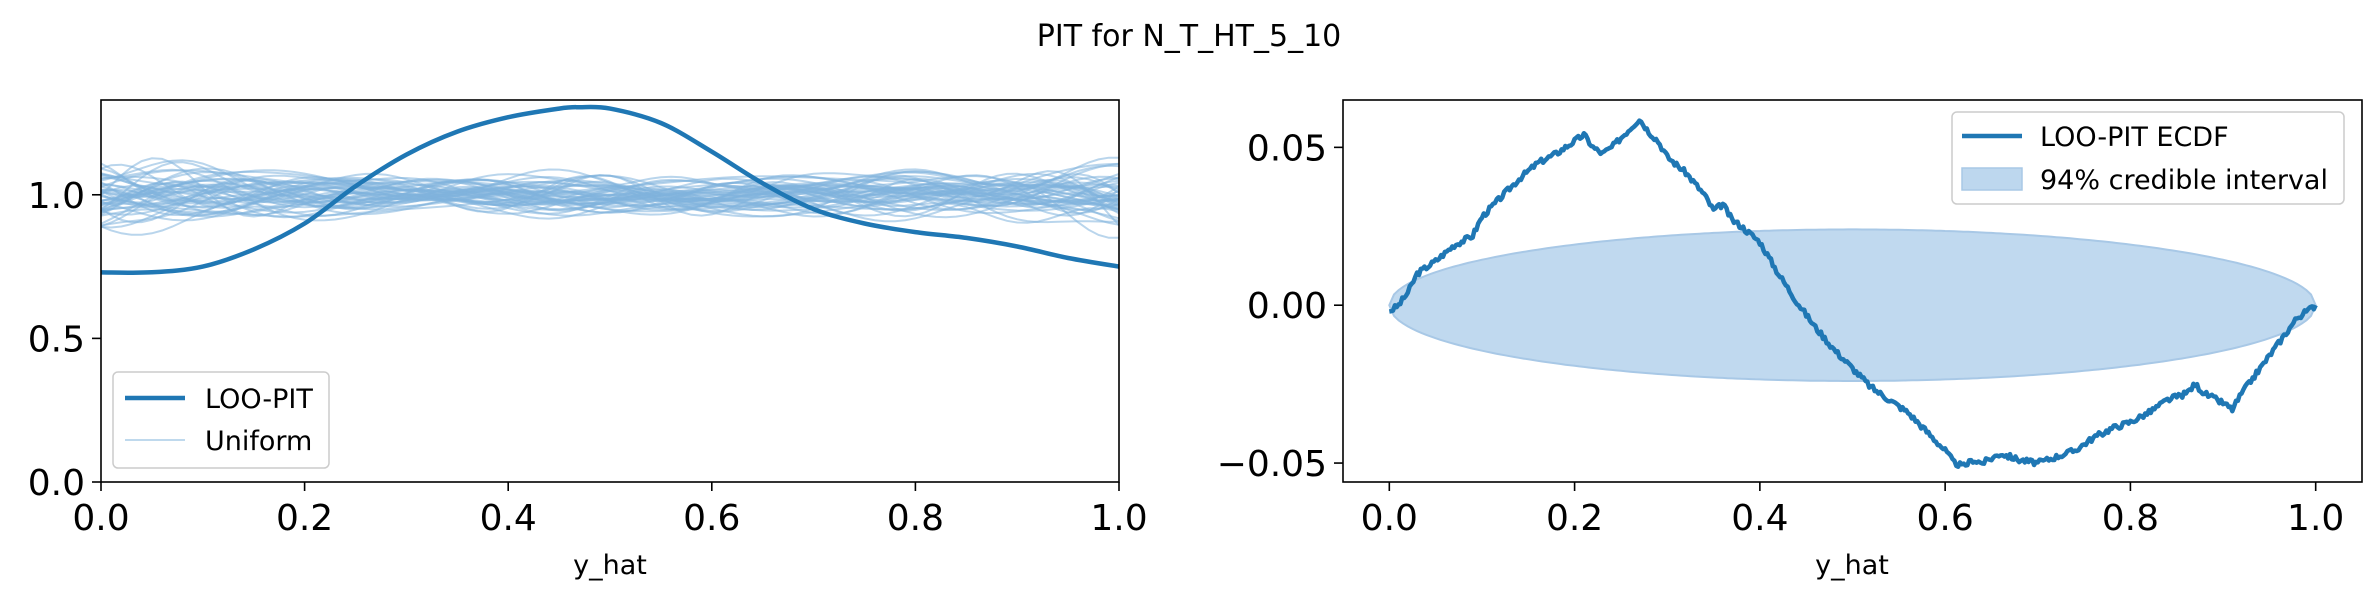 This screenshot has width=2379, height=603. Describe the element at coordinates (1287, 148) in the screenshot. I see `y-tick-label: 0.05` at that location.